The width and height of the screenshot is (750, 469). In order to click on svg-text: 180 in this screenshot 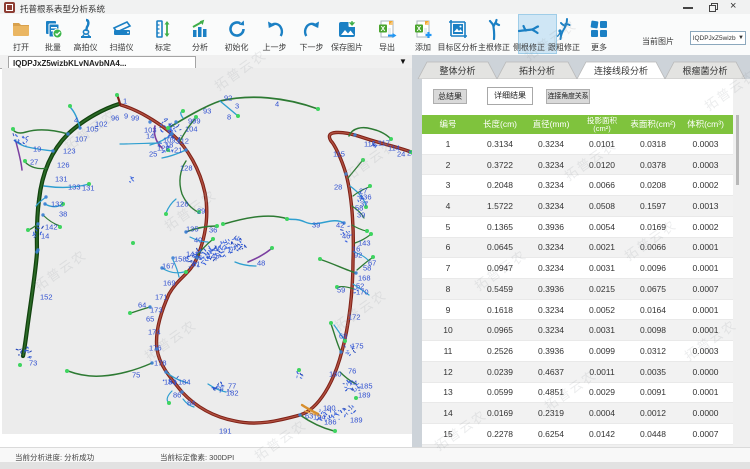, I will do `click(335, 374)`.